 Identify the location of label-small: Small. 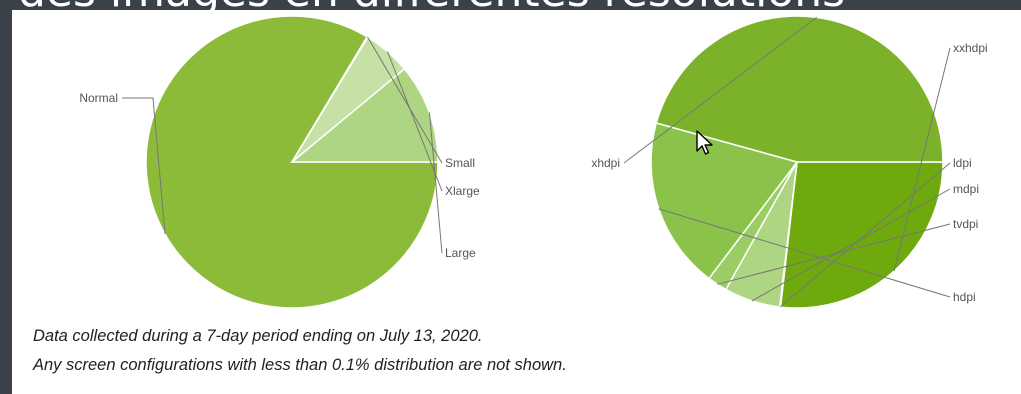
(460, 163).